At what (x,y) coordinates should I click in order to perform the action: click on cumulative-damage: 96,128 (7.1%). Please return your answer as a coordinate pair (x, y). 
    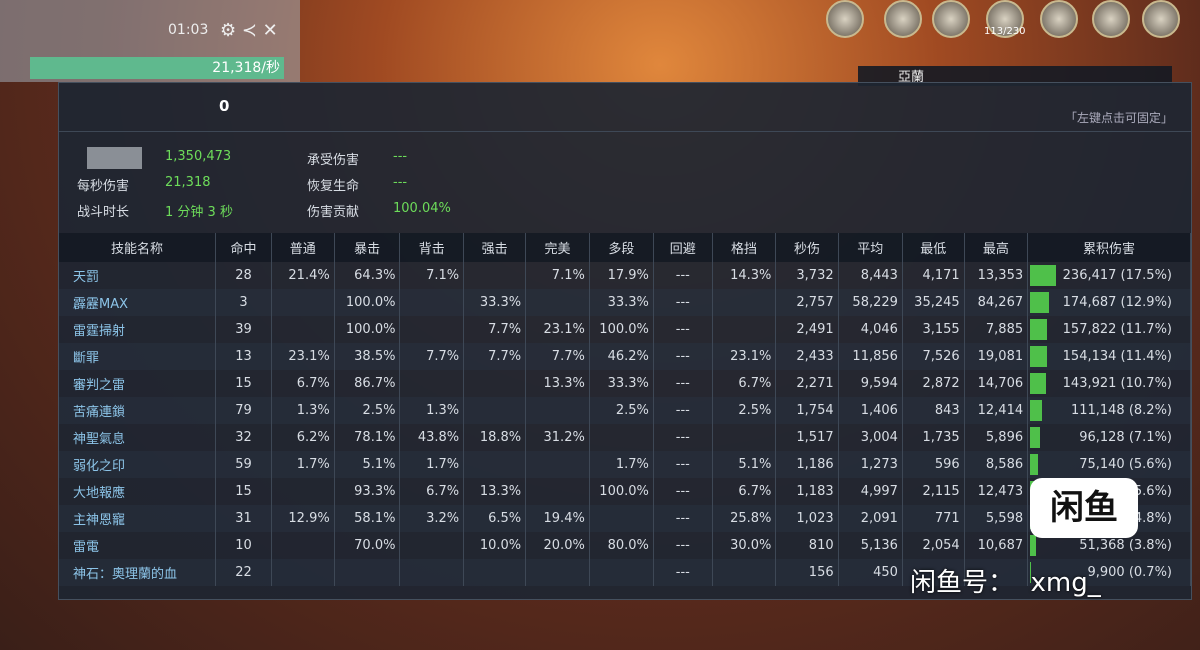
    Looking at the image, I should click on (1109, 437).